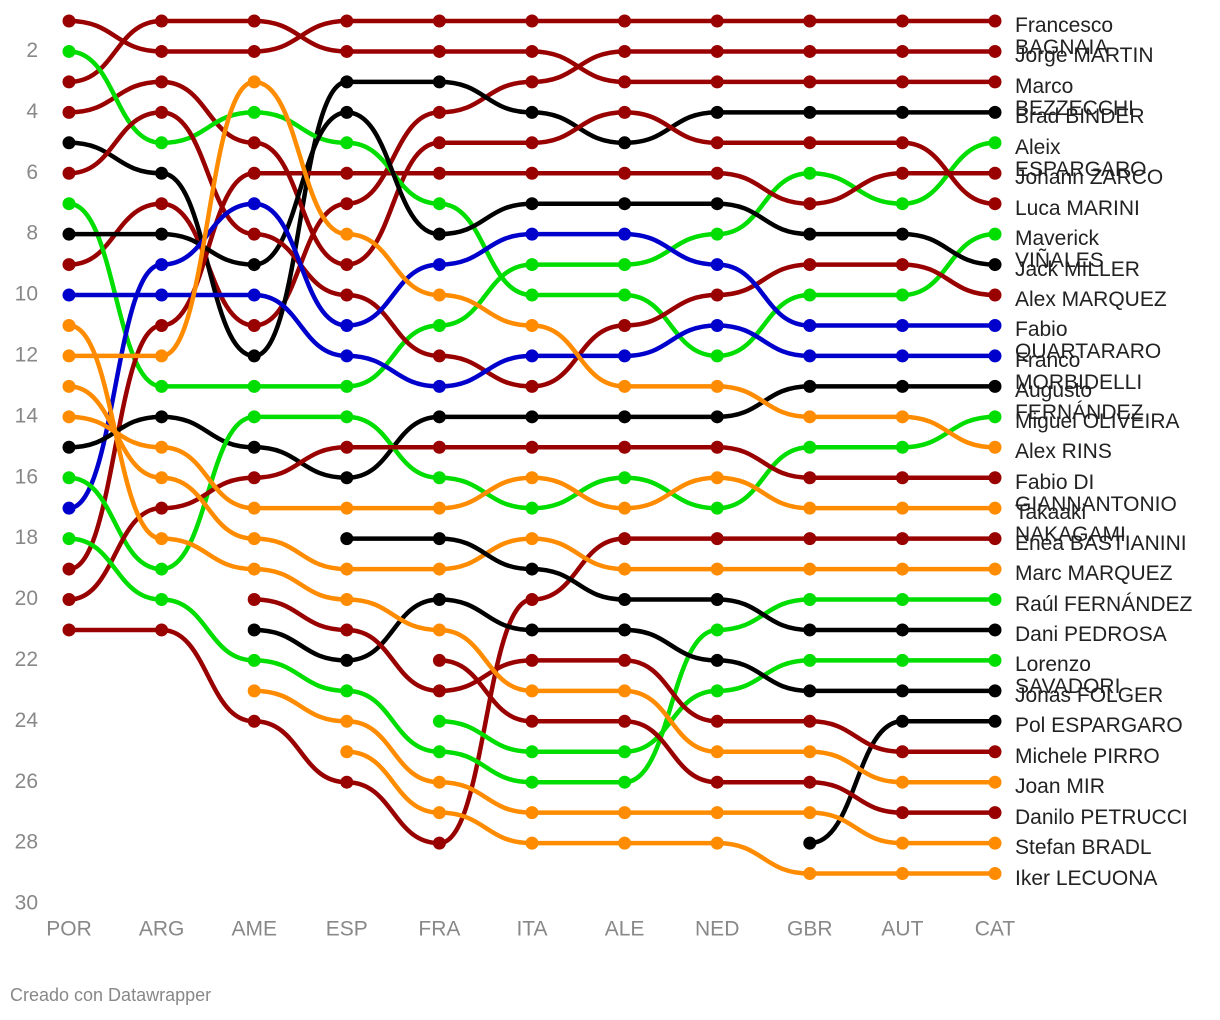  What do you see at coordinates (1101, 543) in the screenshot?
I see `series-label: Enea BASTIANINI` at bounding box center [1101, 543].